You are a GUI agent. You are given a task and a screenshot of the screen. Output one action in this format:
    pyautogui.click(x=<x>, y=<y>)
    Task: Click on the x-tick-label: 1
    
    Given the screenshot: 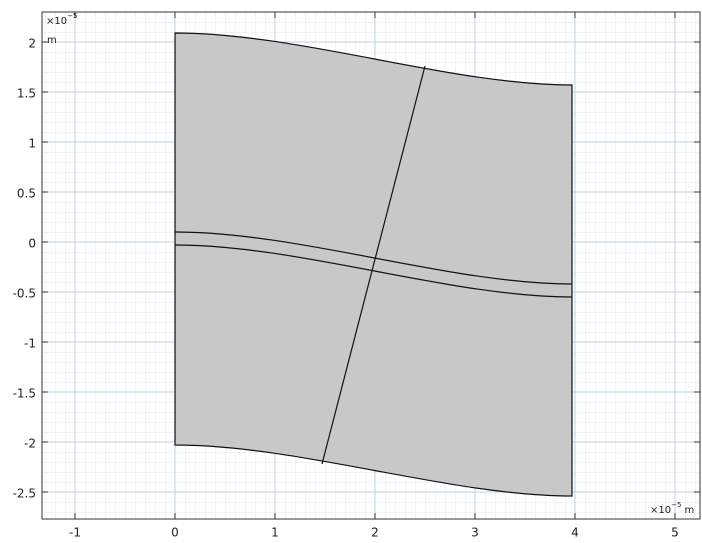 What is the action you would take?
    pyautogui.click(x=275, y=533)
    